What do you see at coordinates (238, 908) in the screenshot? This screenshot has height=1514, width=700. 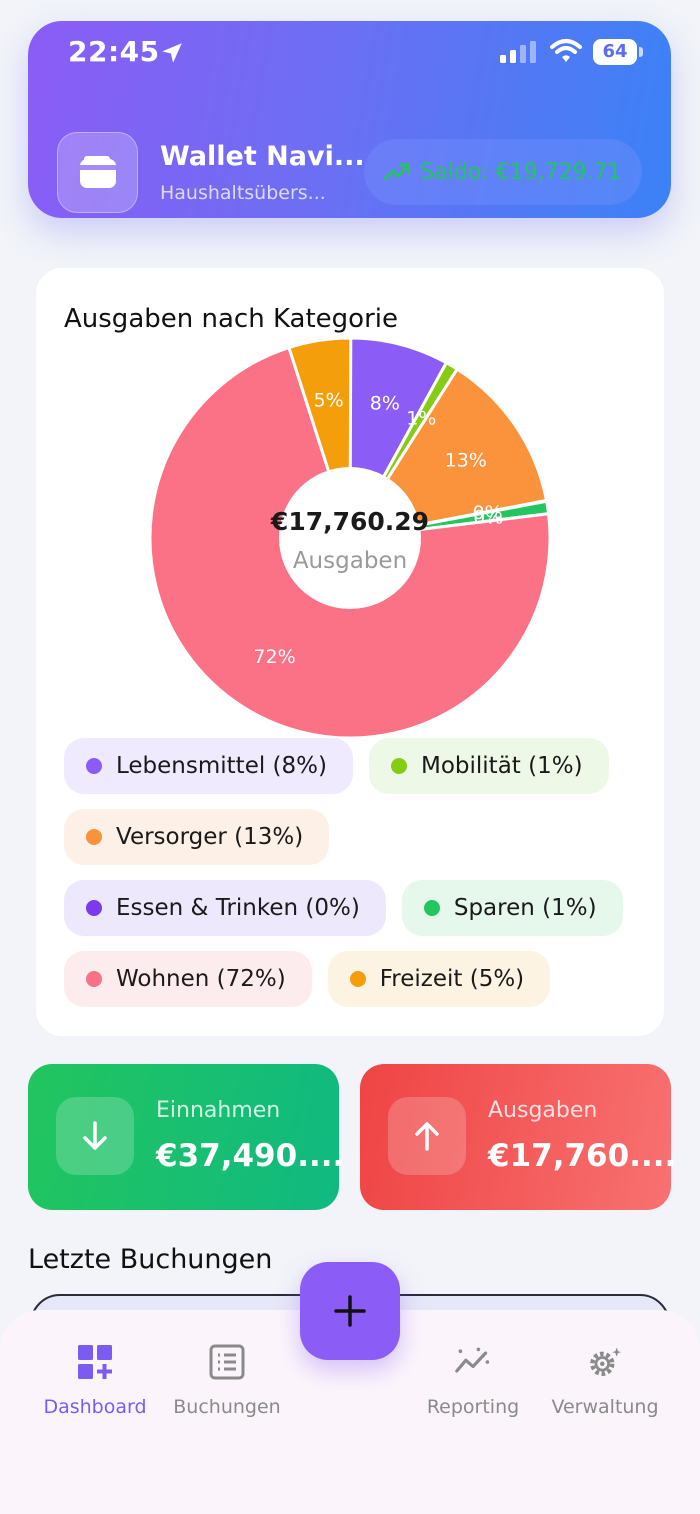 I see `legend-label: Essen & Trinken (0%)` at bounding box center [238, 908].